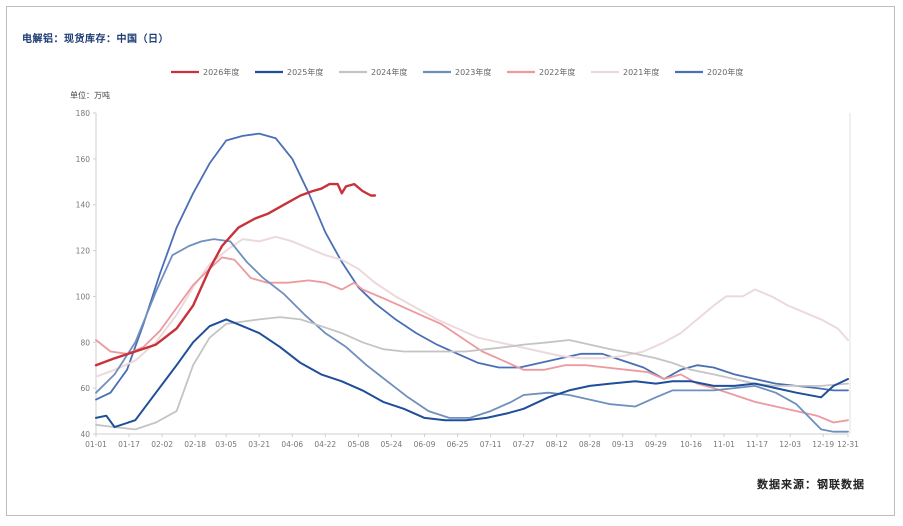 The image size is (903, 526). What do you see at coordinates (724, 444) in the screenshot?
I see `x-tick-label: 11-01` at bounding box center [724, 444].